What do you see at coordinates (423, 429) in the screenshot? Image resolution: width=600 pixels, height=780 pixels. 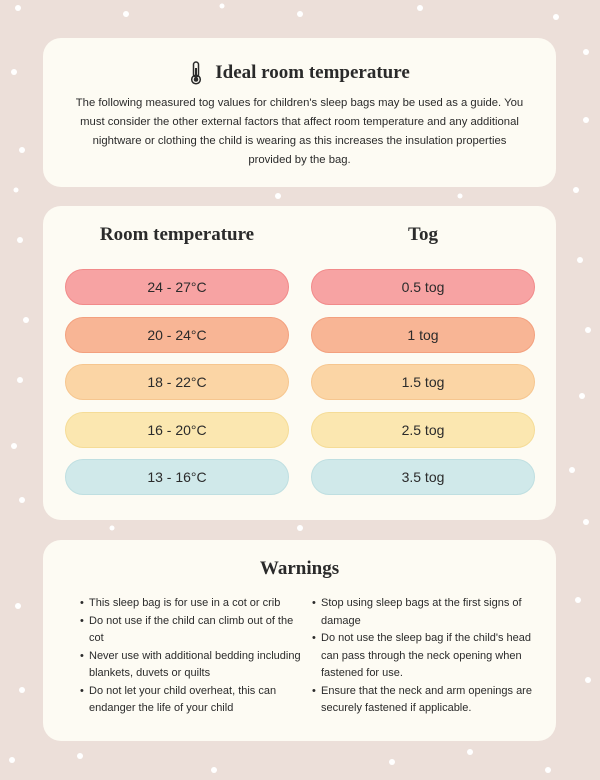 I see `tog-pill: 2.5 tog` at bounding box center [423, 429].